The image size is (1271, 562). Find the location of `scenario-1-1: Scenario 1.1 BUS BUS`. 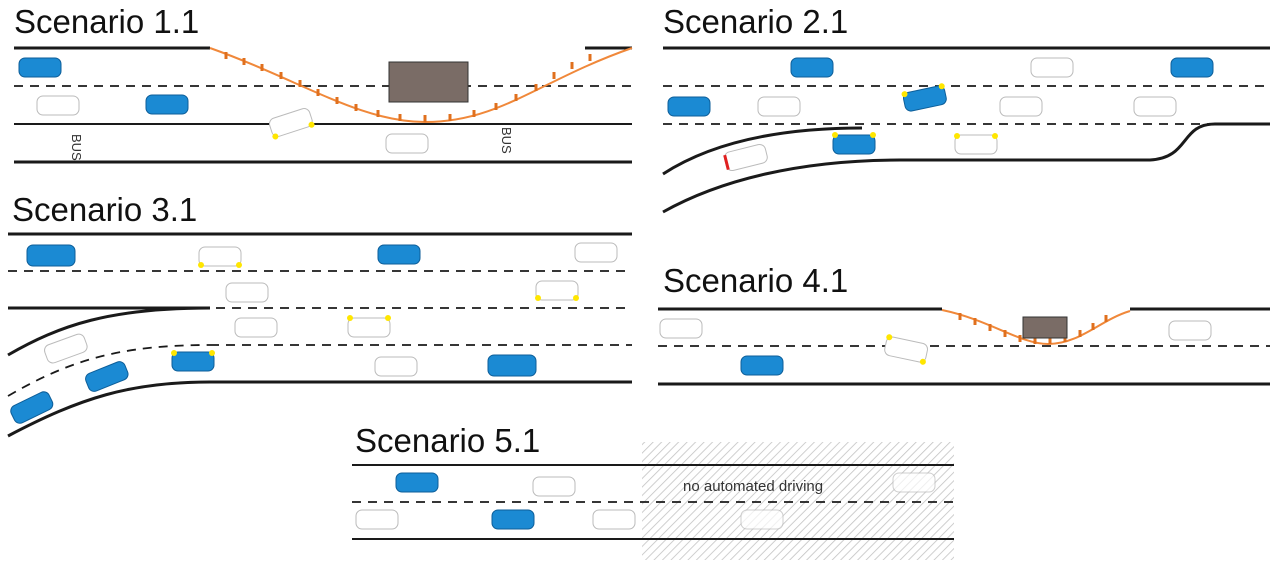

scenario-1-1: Scenario 1.1 BUS BUS is located at coordinates (323, 83).